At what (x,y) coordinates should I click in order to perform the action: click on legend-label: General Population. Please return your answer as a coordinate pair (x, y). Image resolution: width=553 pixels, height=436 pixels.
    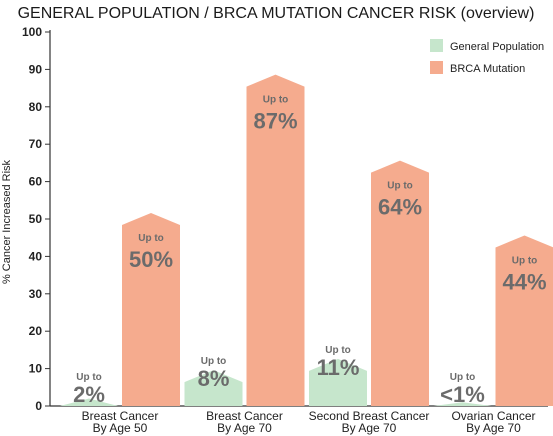
    Looking at the image, I should click on (497, 47).